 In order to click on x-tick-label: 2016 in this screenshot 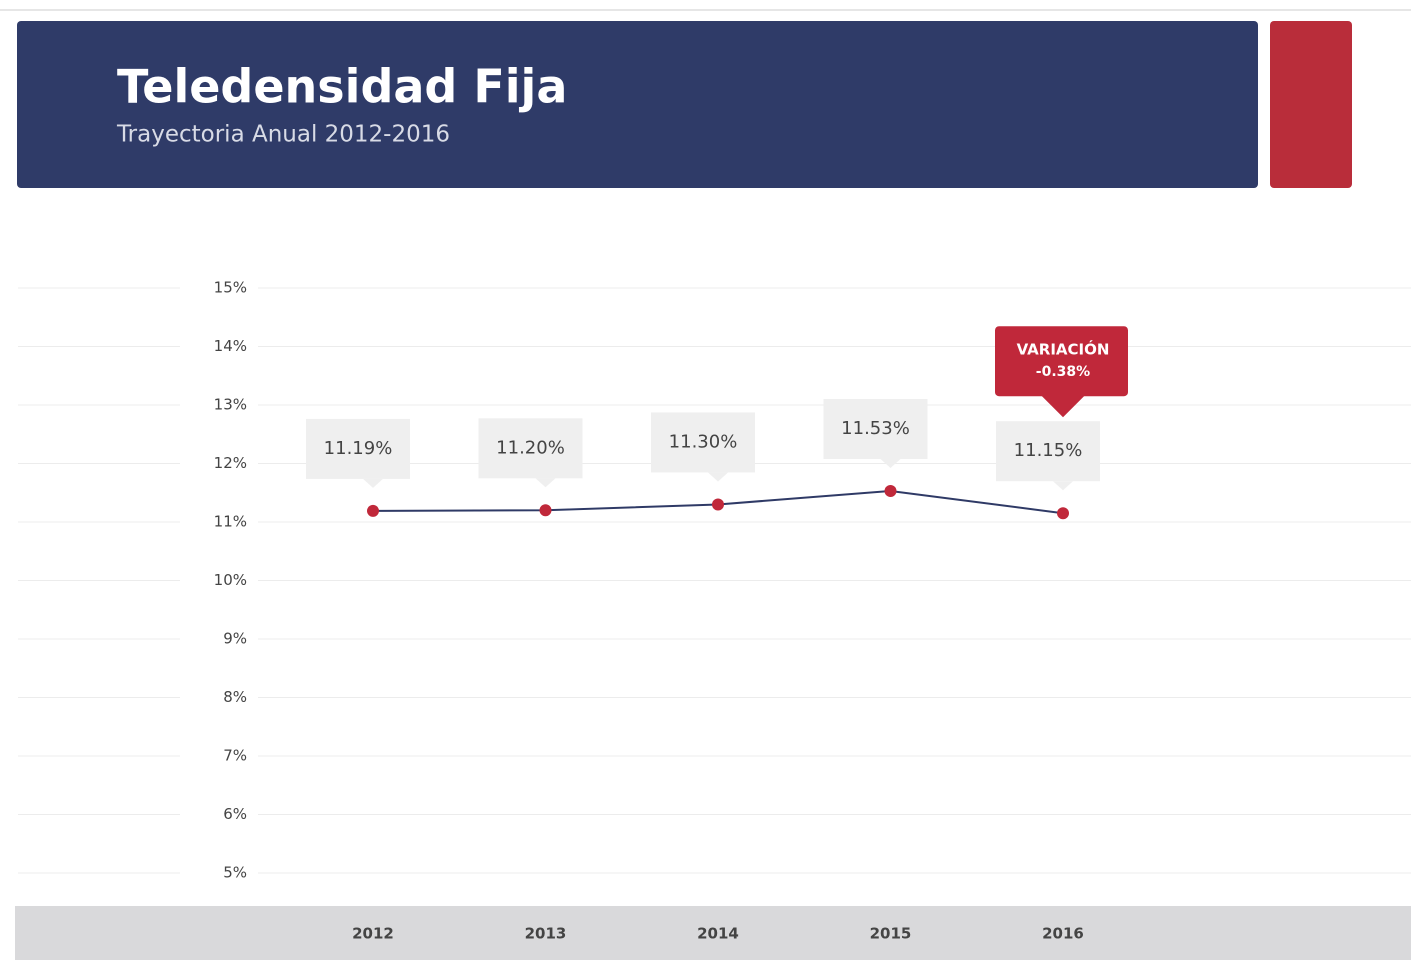, I will do `click(1063, 934)`.